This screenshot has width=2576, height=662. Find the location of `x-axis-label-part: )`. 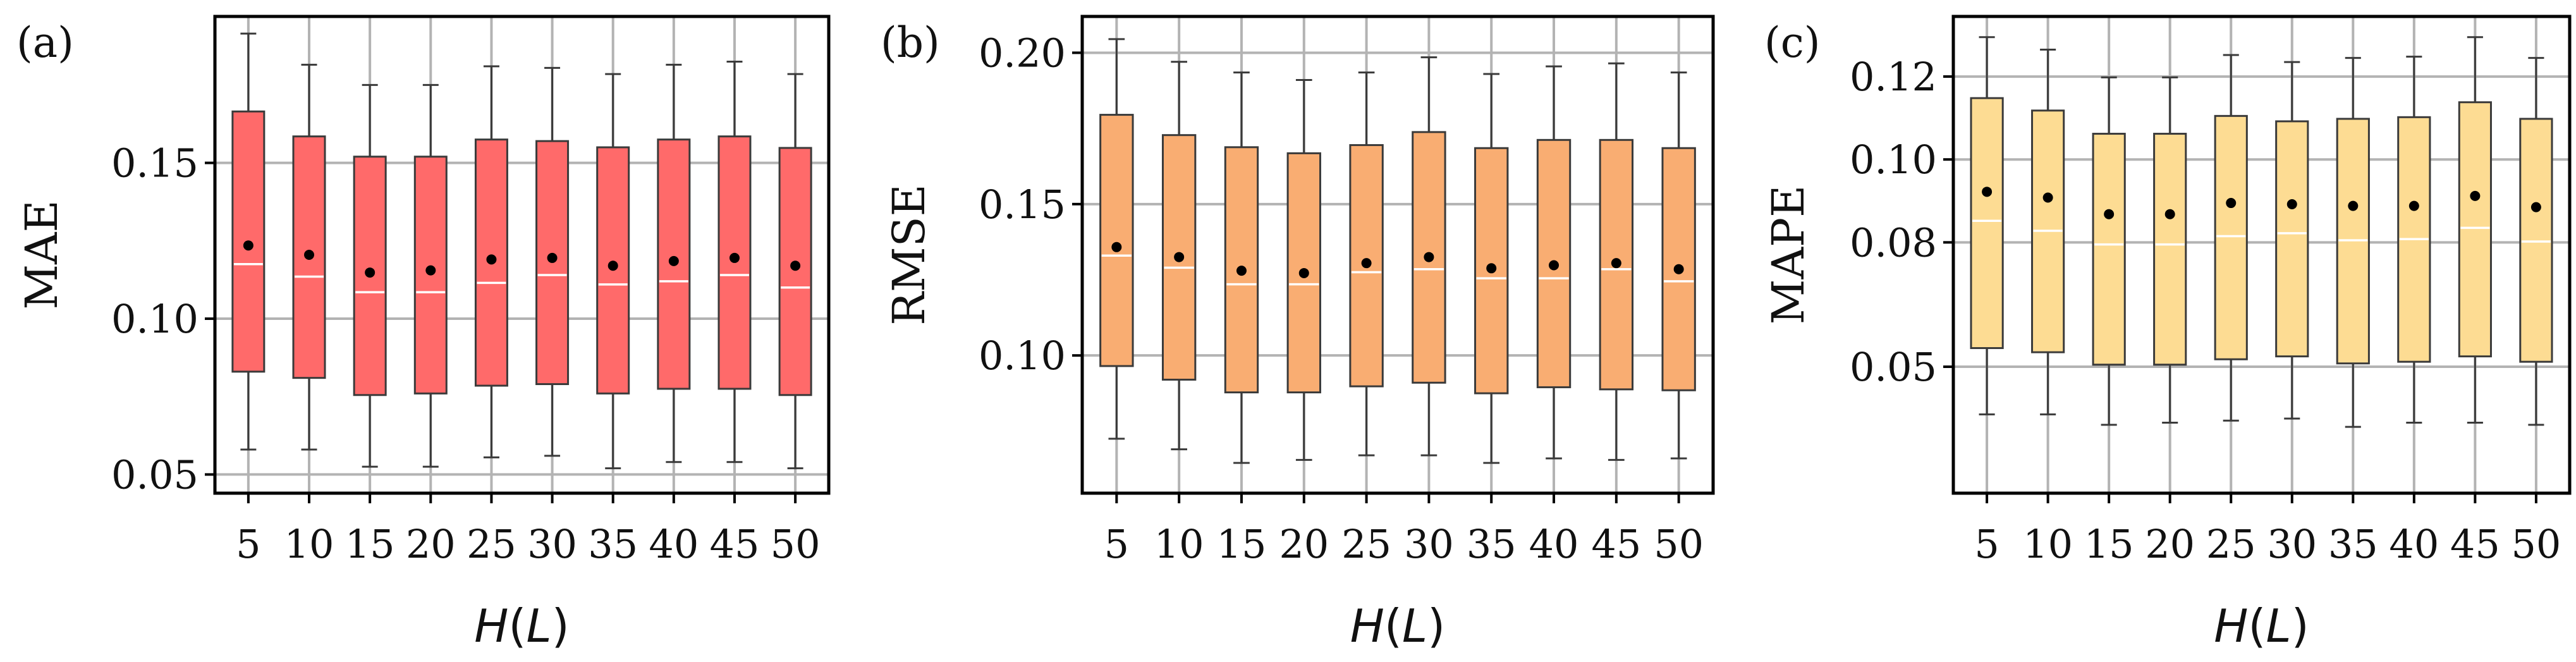

x-axis-label-part: ) is located at coordinates (2300, 626).